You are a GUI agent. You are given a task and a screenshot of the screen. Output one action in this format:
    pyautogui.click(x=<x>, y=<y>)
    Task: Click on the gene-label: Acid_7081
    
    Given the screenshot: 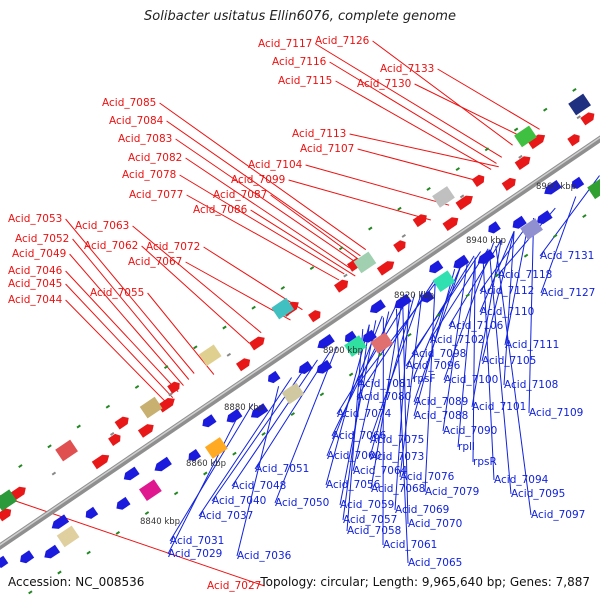 What is the action you would take?
    pyautogui.click(x=385, y=384)
    